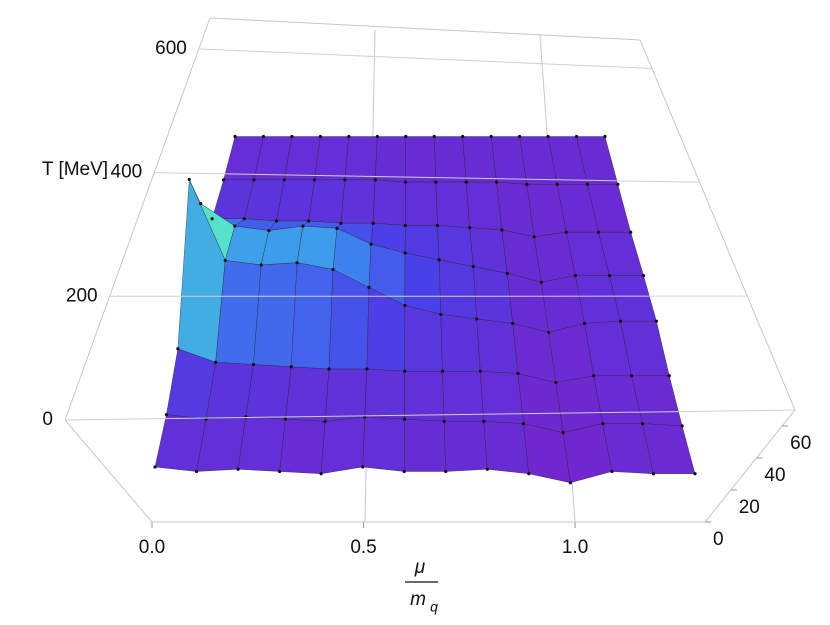 This screenshot has height=625, width=830. Describe the element at coordinates (434, 607) in the screenshot. I see `x-axis-label-subscript: q` at that location.